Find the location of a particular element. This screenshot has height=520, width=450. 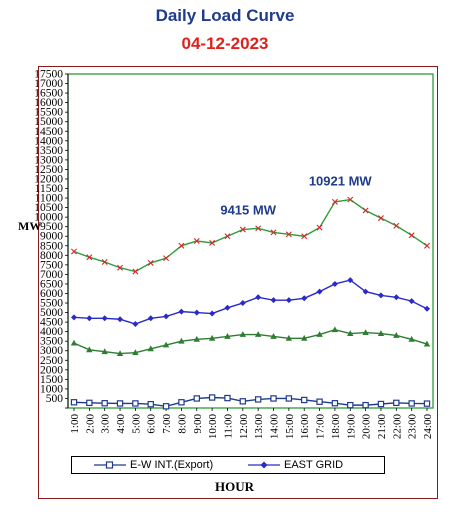

y-tick-label: 1000 is located at coordinates (51, 389).